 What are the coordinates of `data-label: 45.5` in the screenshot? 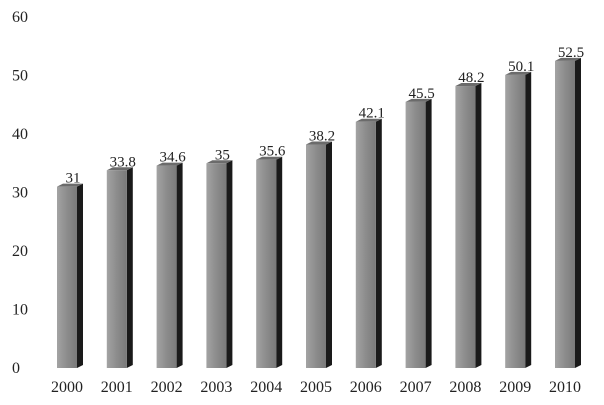 It's located at (421, 94).